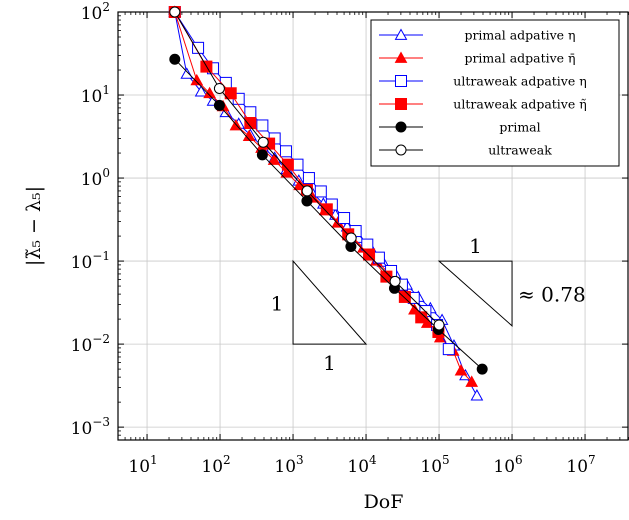  What do you see at coordinates (519, 81) in the screenshot?
I see `legend-label: ultraweak adpative η` at bounding box center [519, 81].